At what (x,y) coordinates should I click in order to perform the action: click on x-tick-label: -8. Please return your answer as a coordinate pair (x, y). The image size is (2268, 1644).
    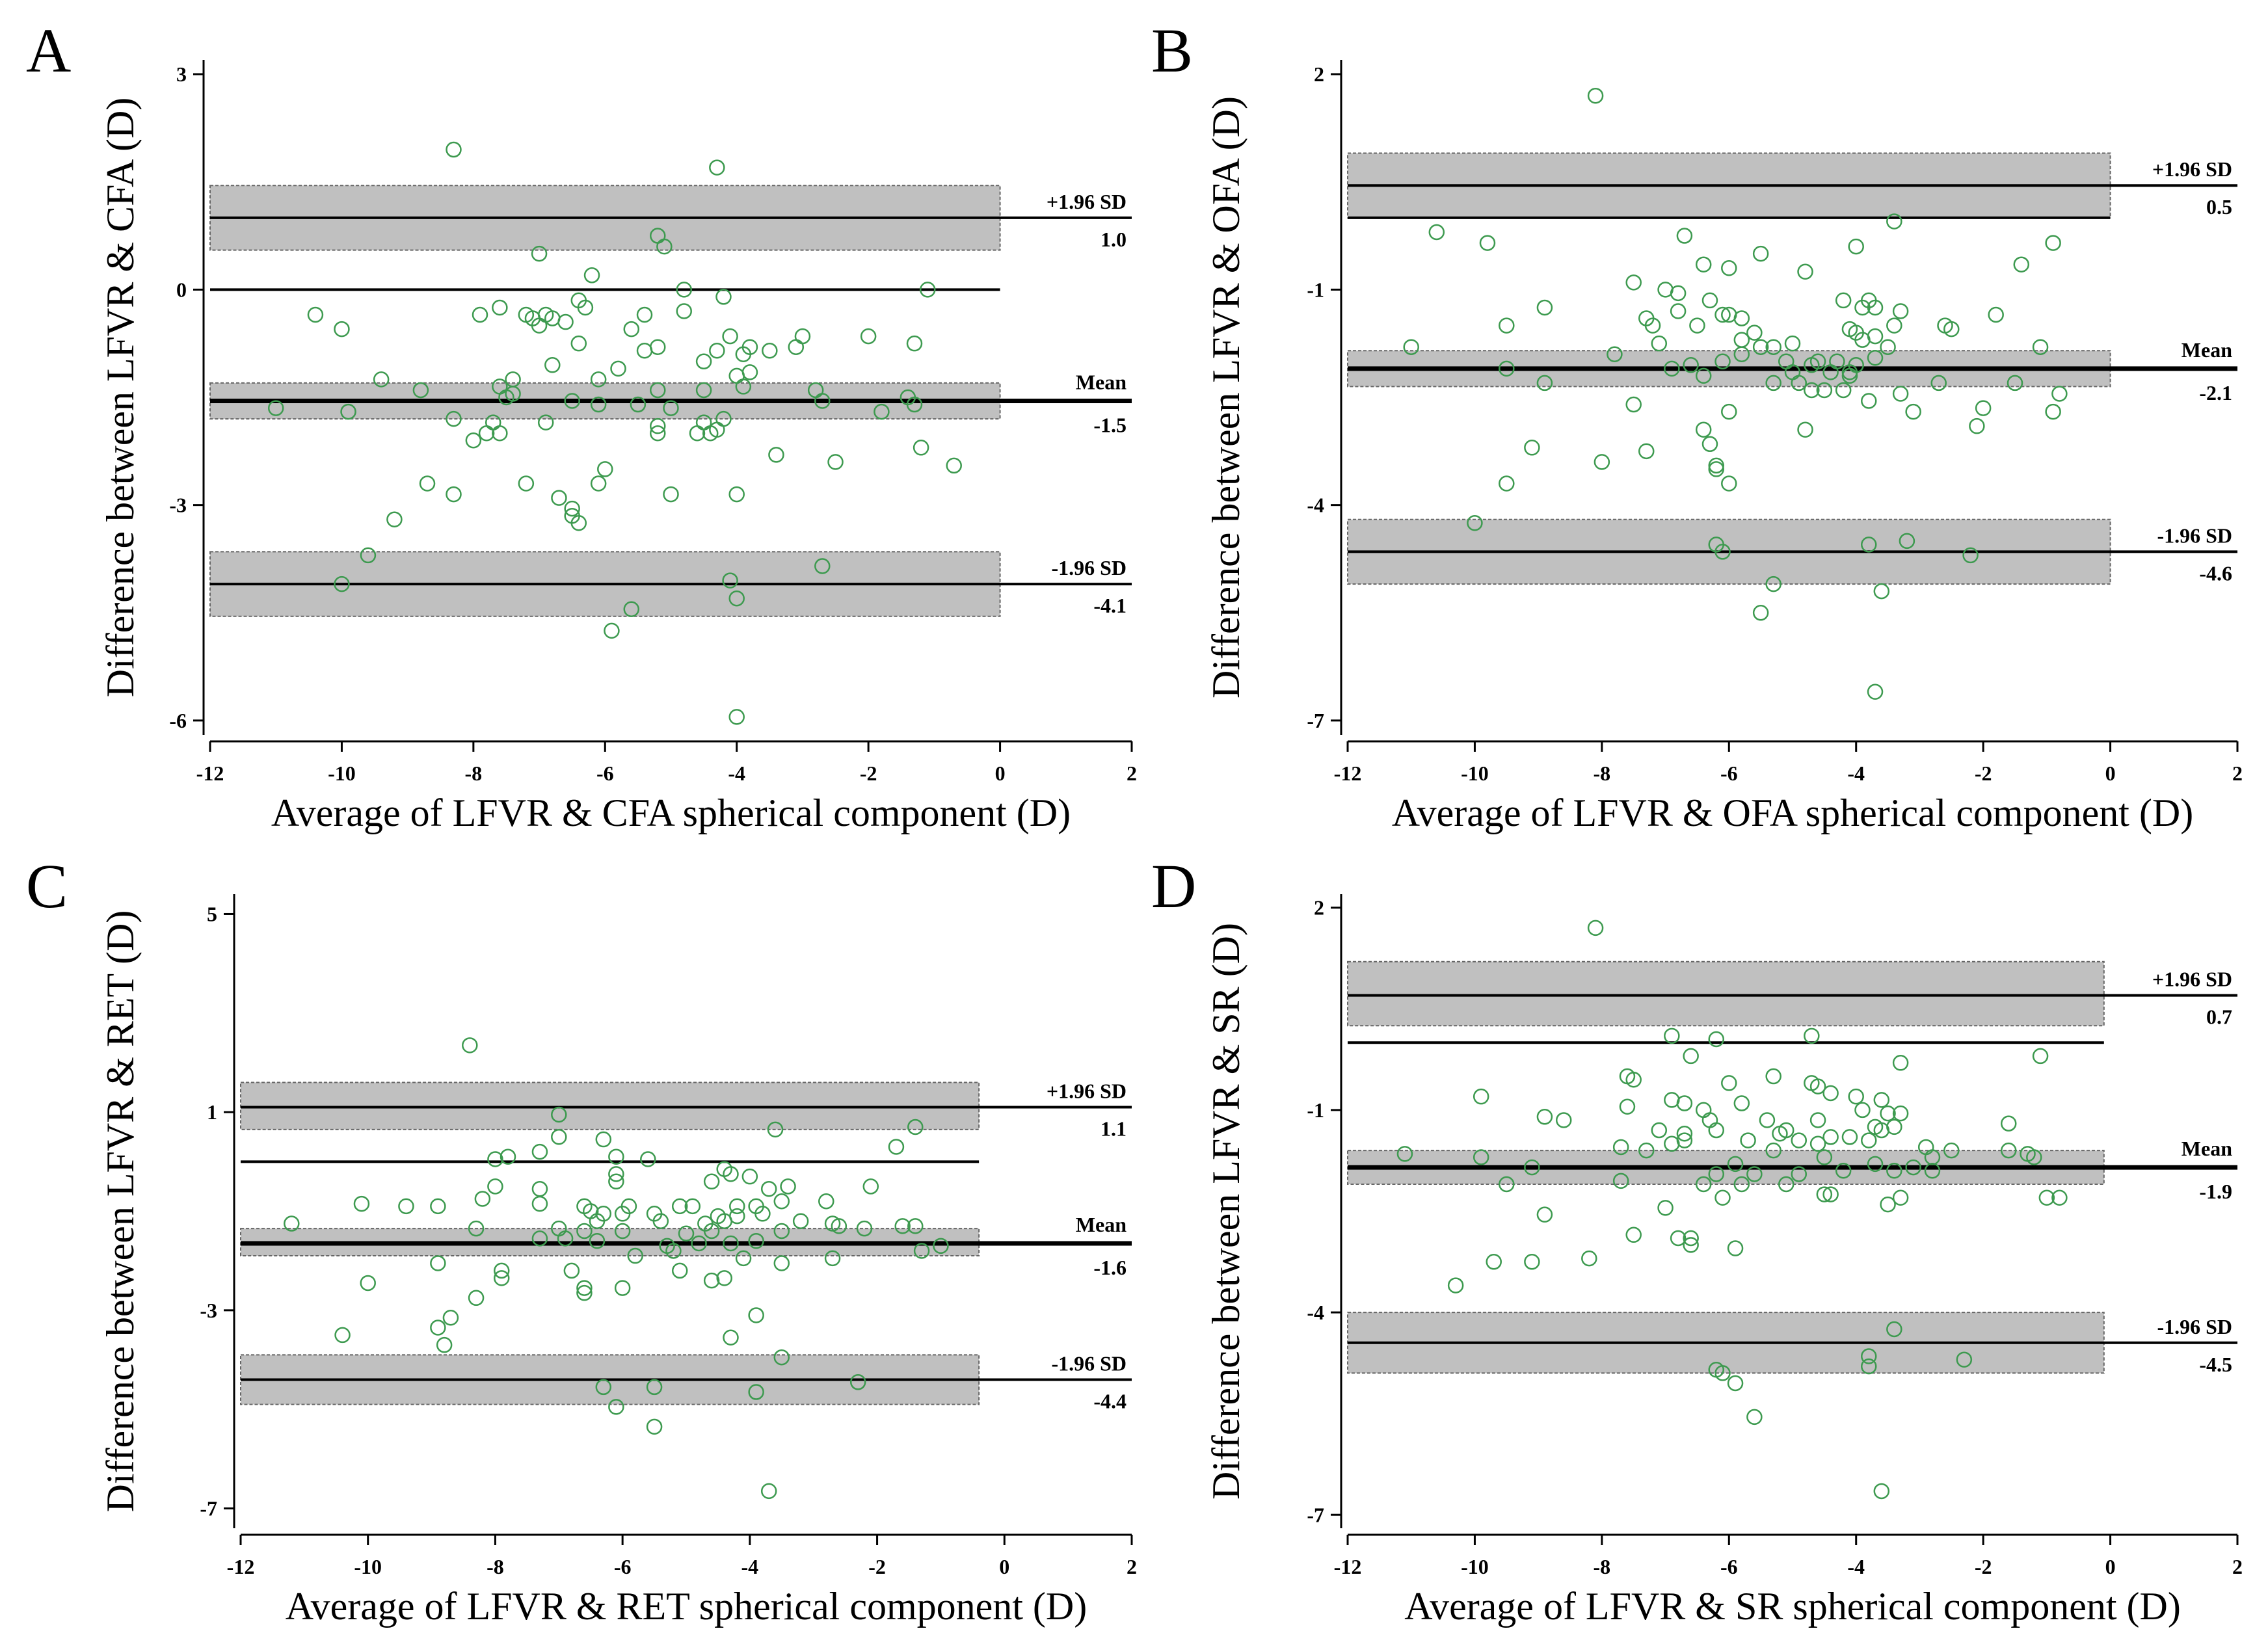
    Looking at the image, I should click on (1603, 773).